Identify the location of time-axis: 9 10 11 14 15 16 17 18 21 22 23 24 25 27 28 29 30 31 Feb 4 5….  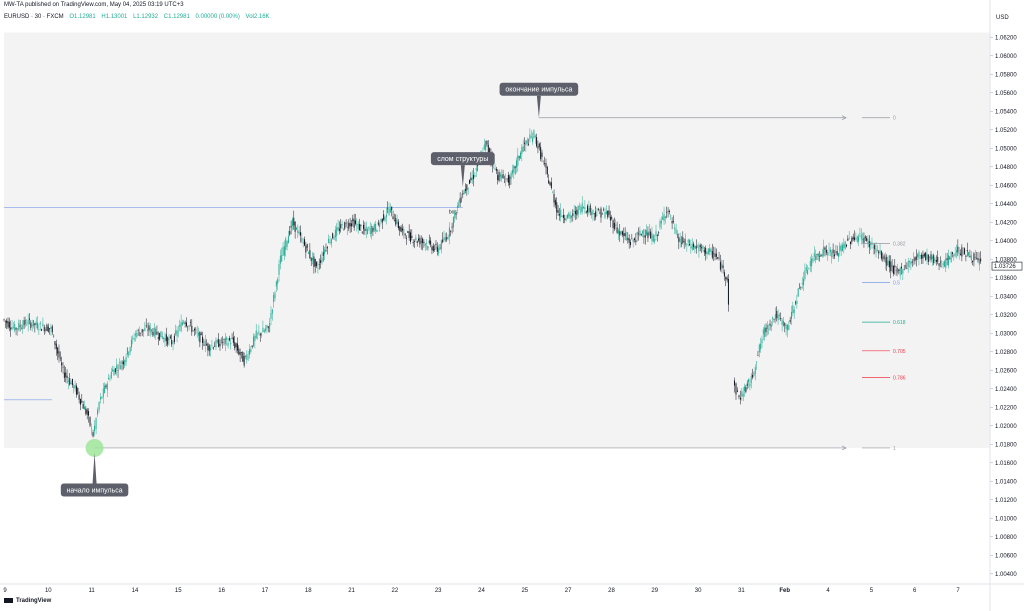
(481, 591).